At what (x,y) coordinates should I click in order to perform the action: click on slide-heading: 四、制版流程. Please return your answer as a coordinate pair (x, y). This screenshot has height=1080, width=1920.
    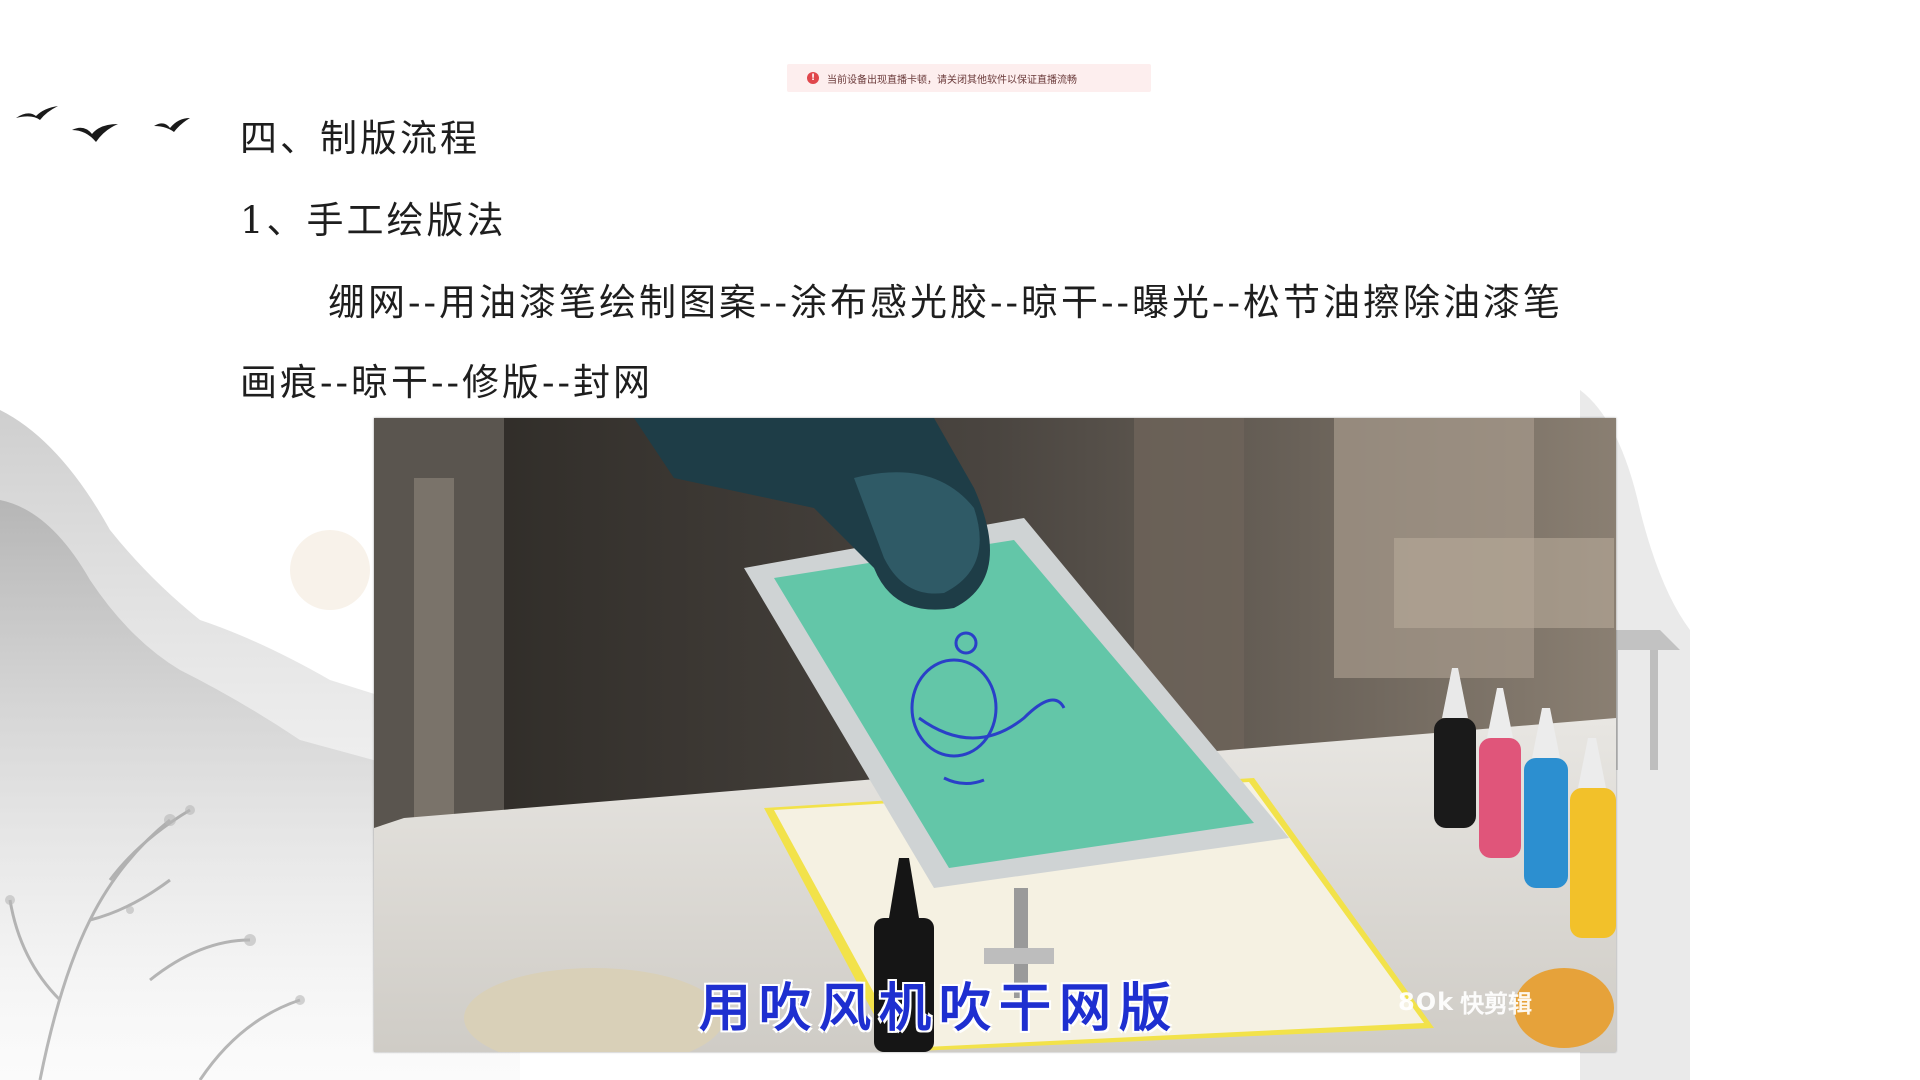
    Looking at the image, I should click on (360, 138).